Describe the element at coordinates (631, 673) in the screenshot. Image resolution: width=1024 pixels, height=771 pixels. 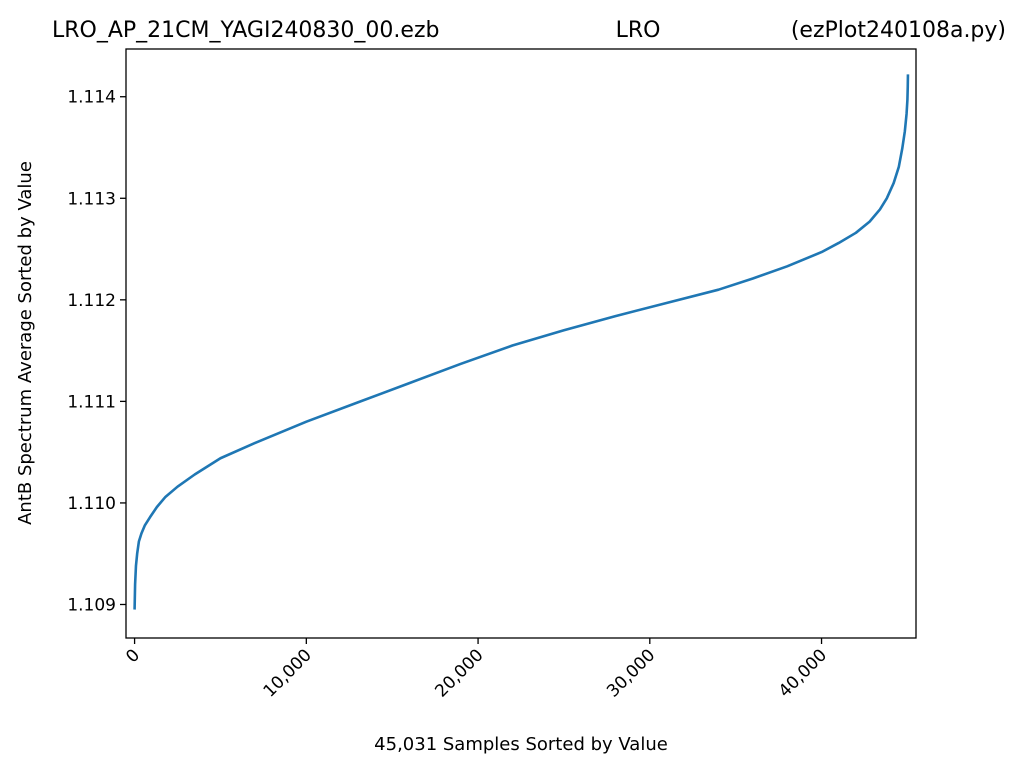
I see `x-tick-label: 30,000` at that location.